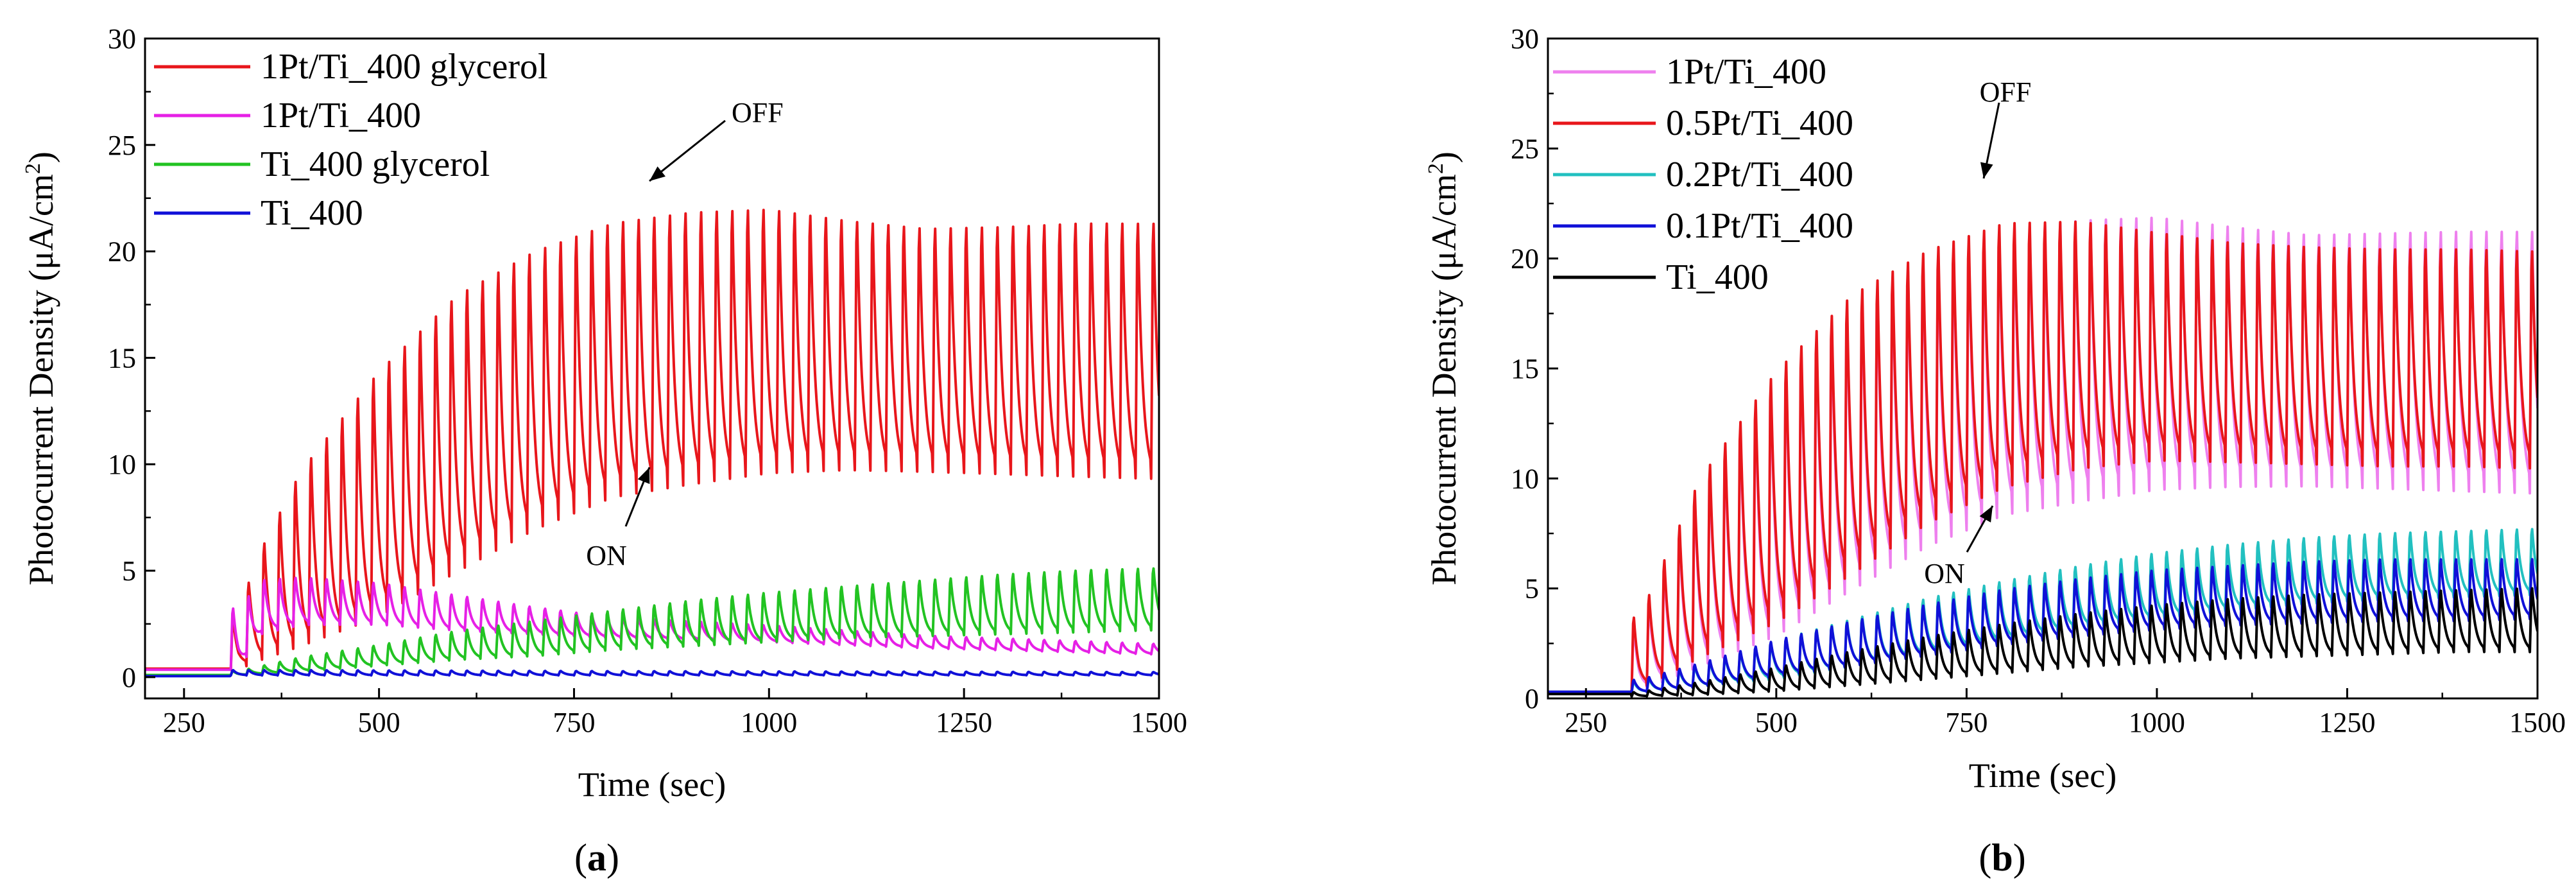 This screenshot has width=2576, height=891. What do you see at coordinates (675, 713) in the screenshot?
I see `panel-a-x-axis-ticks: 250 500 750 1000 1250 1500` at bounding box center [675, 713].